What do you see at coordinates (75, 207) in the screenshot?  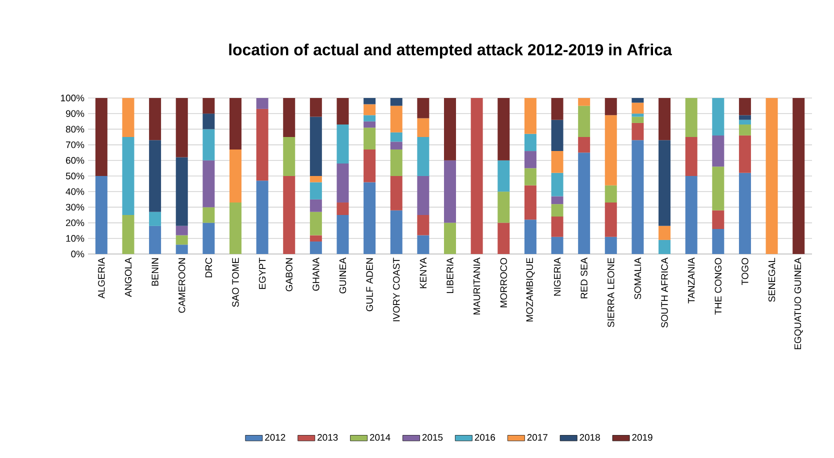 I see `y-tick-label: 30%` at bounding box center [75, 207].